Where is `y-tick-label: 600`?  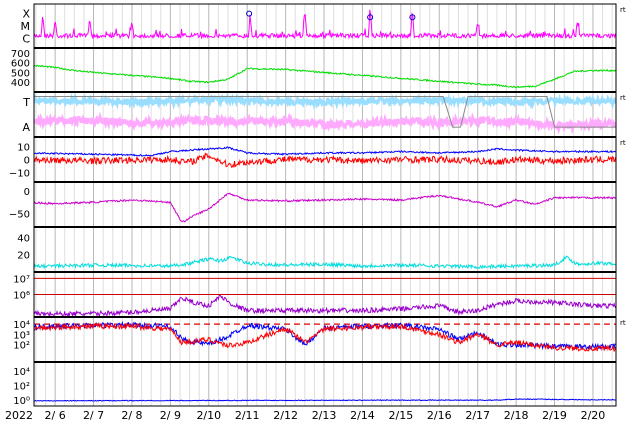 y-tick-label: 600 is located at coordinates (20, 64).